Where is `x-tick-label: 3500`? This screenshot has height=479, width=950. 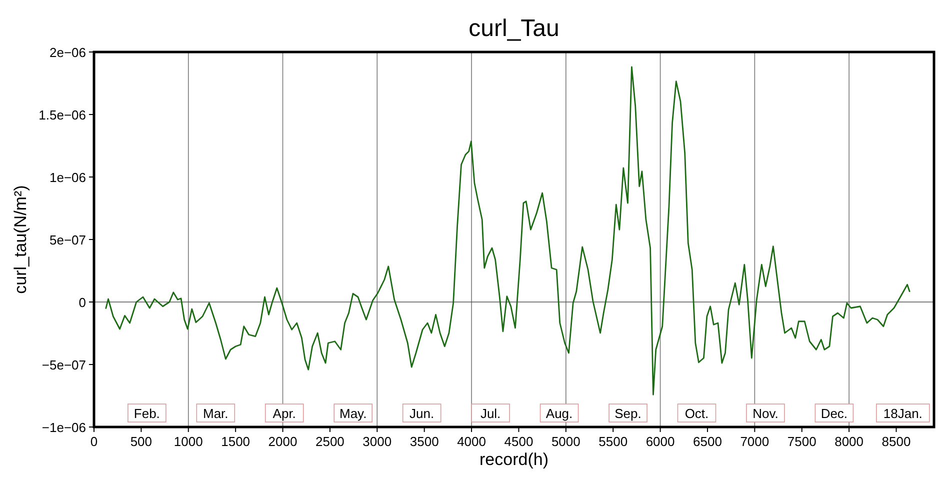 x-tick-label: 3500 is located at coordinates (424, 441).